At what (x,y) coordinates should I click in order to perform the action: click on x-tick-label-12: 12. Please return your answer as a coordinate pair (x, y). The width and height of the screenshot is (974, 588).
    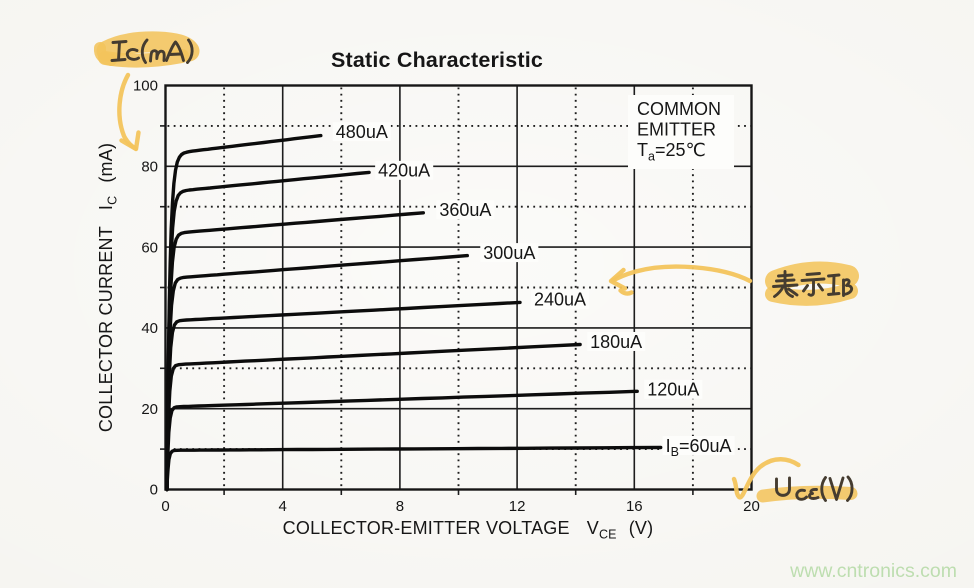
    Looking at the image, I should click on (517, 506).